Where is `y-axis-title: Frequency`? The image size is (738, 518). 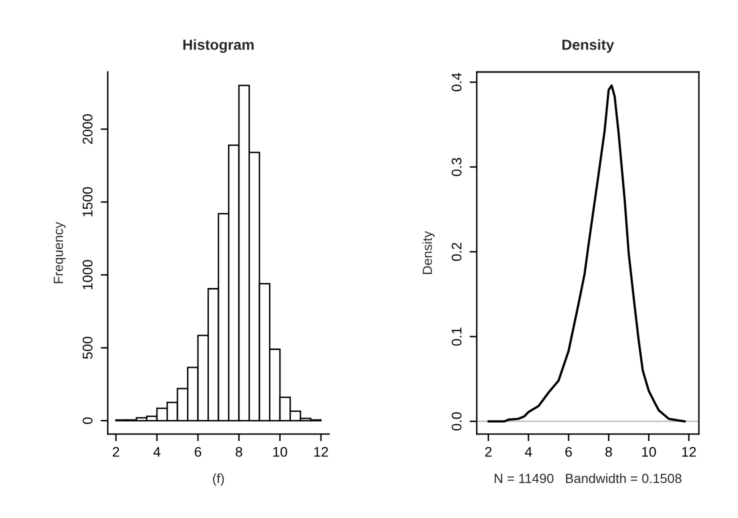
y-axis-title: Frequency is located at coordinates (60, 253).